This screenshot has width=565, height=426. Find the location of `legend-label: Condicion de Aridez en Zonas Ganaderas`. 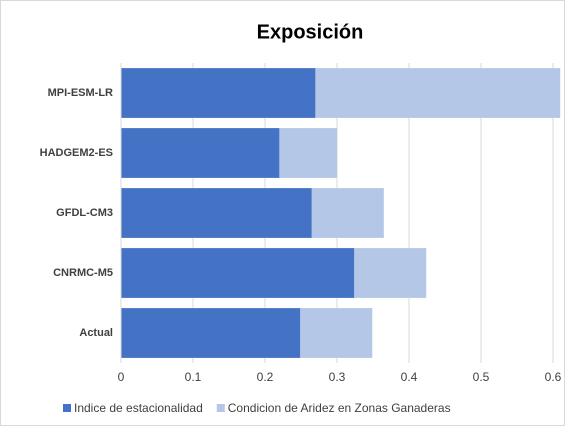

legend-label: Condicion de Aridez en Zonas Ganaderas is located at coordinates (339, 408).